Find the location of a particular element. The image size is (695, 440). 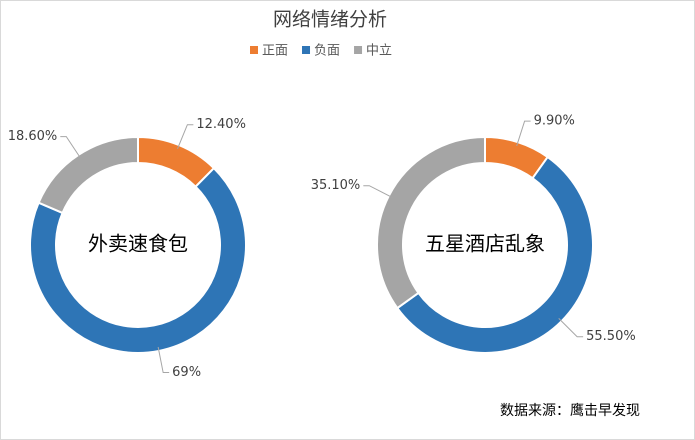

data-label: 55.50% is located at coordinates (611, 336).